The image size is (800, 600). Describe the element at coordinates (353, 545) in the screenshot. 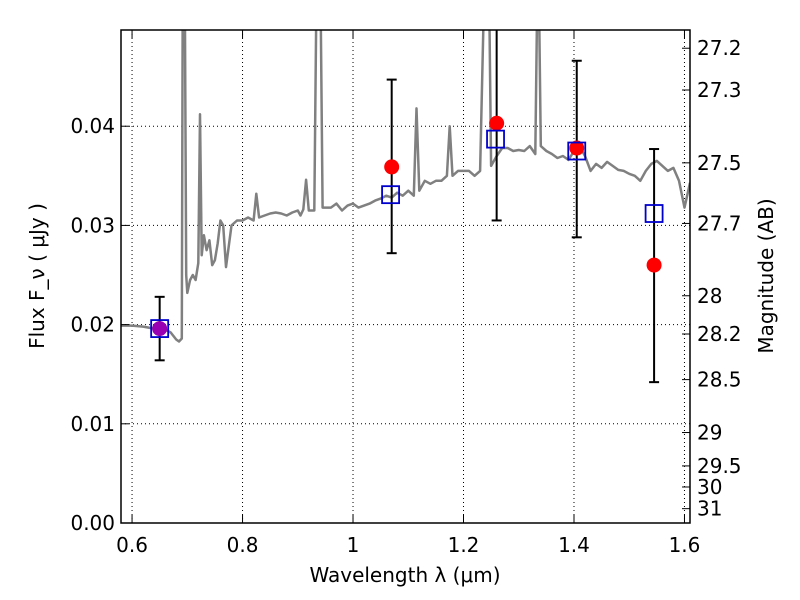

I see `x-tick-label: 1` at that location.